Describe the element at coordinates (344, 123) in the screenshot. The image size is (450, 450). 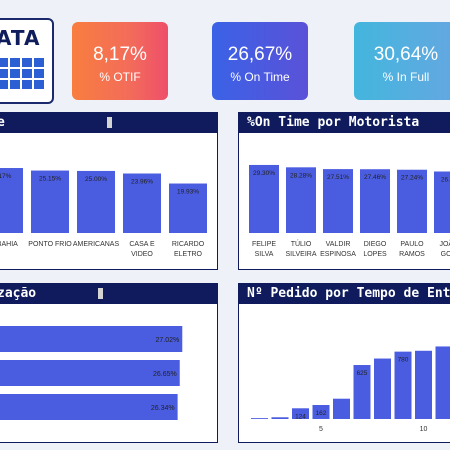
I see `panel-title: %On Time por Motorista` at that location.